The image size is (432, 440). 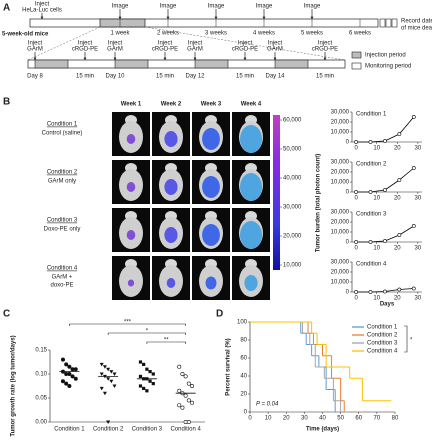 I want to click on line, so click(x=385, y=129).